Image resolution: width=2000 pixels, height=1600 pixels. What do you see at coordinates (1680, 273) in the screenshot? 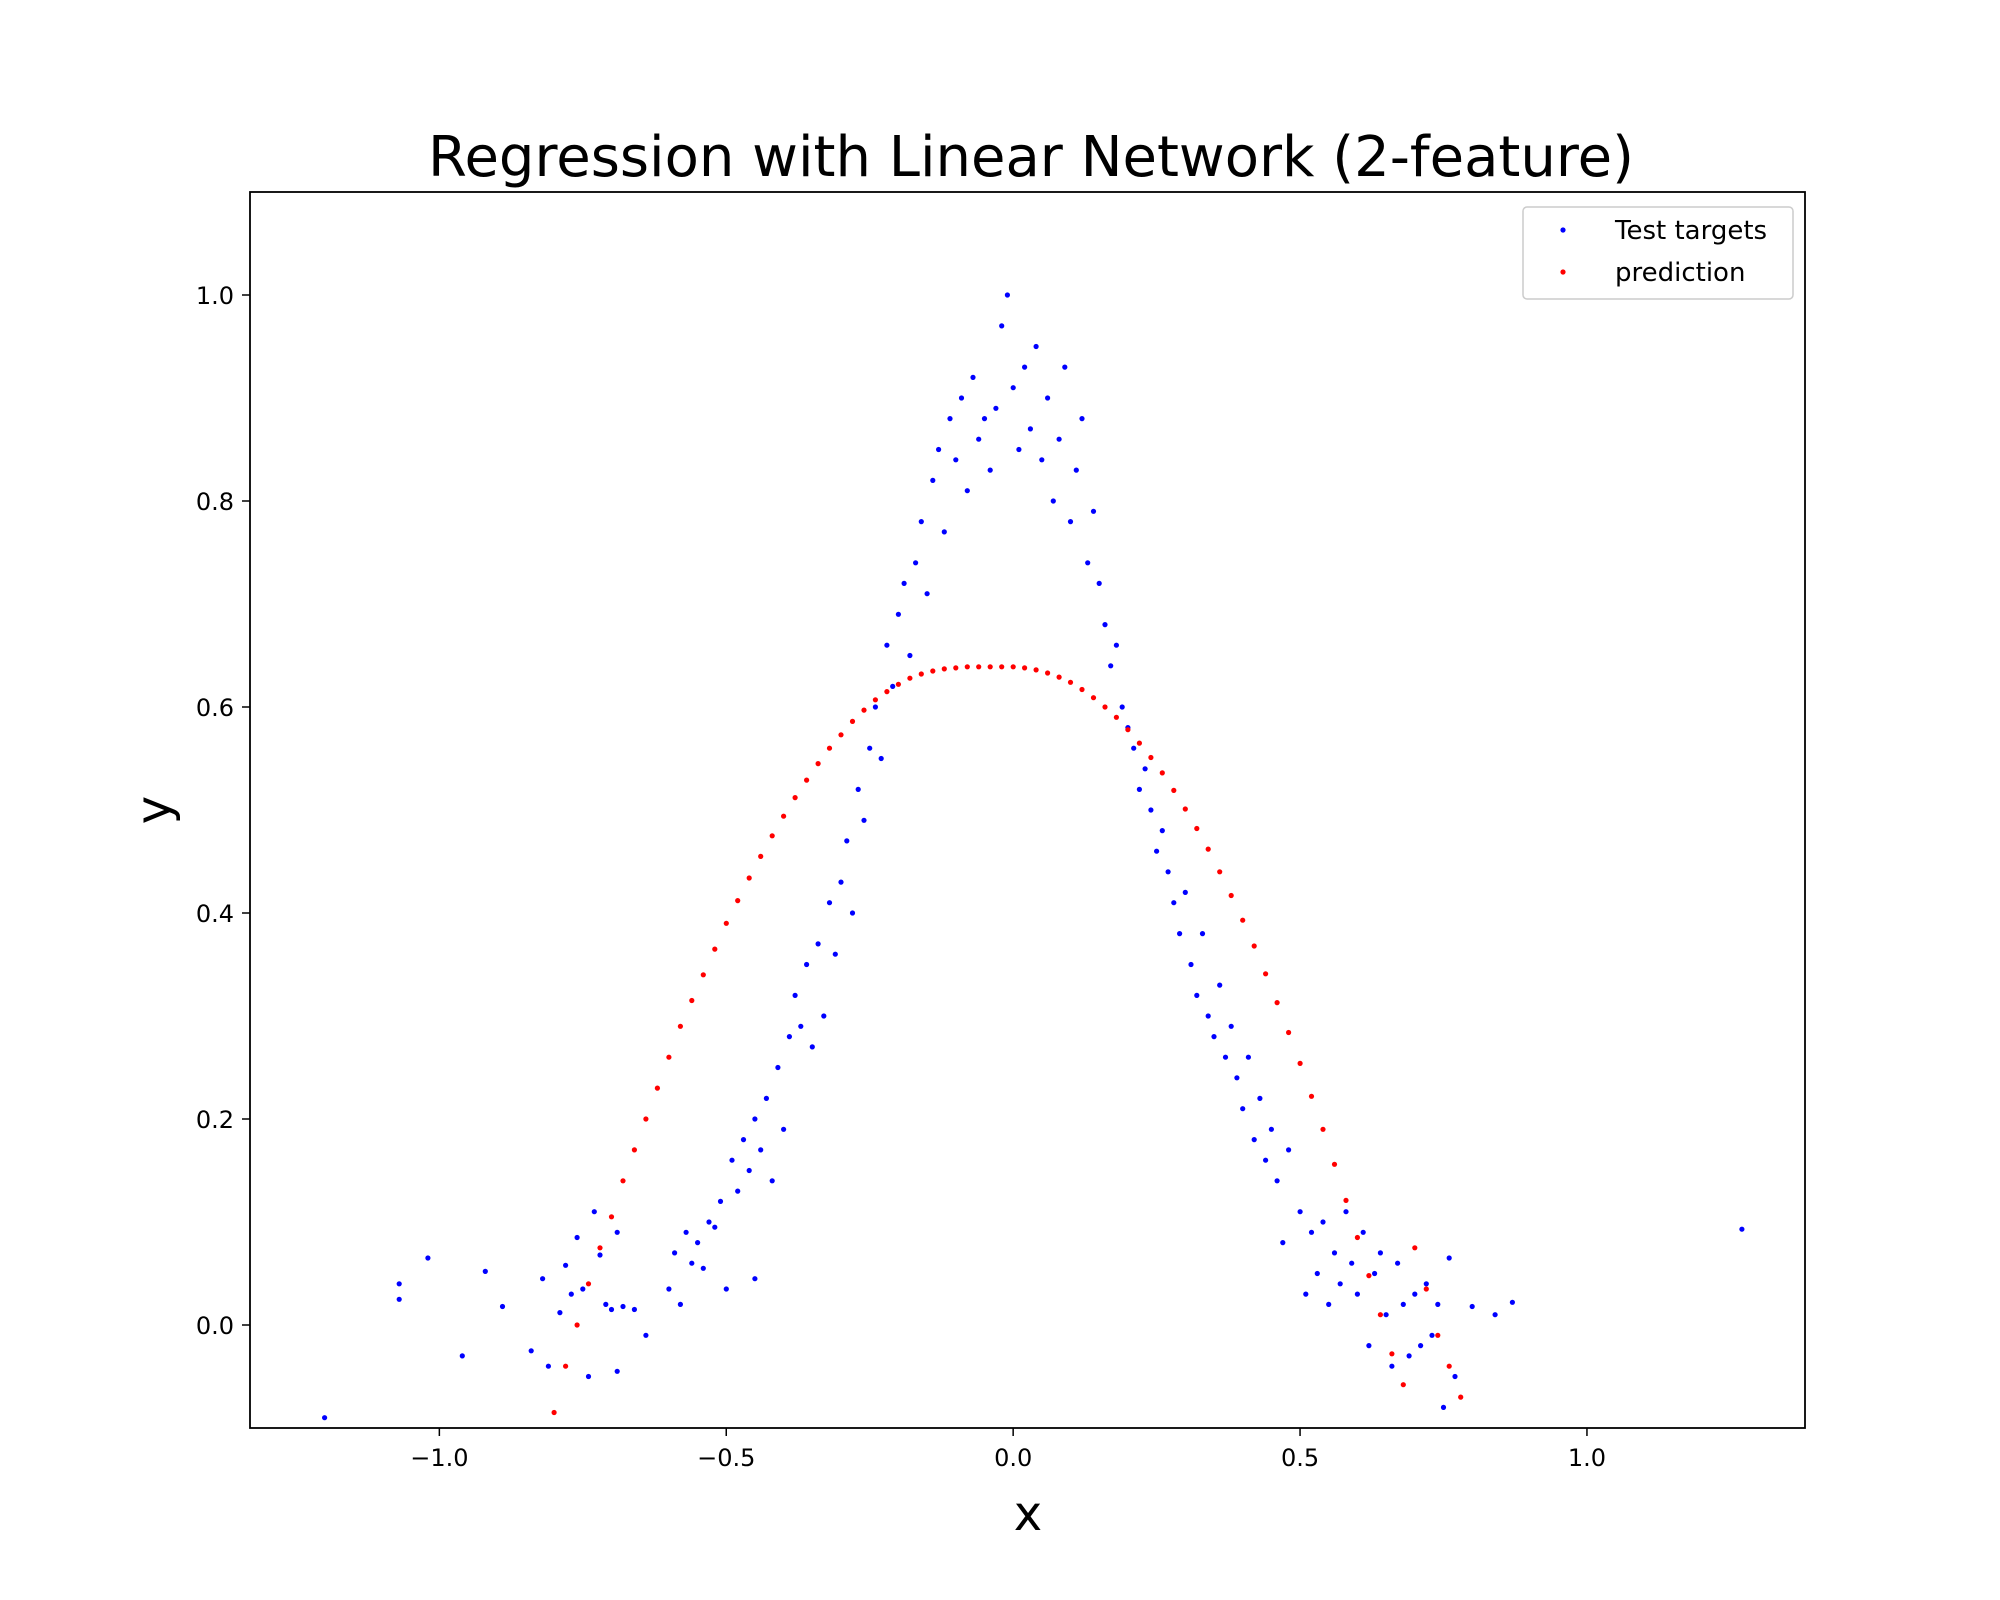
I see `legend-label-prediction: prediction` at bounding box center [1680, 273].